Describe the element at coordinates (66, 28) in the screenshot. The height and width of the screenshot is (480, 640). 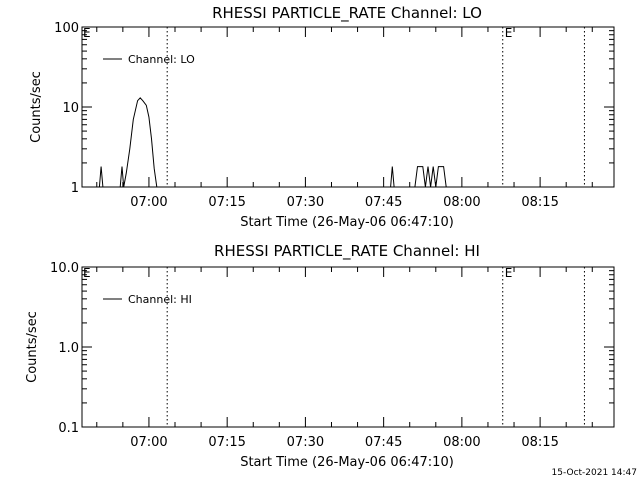
I see `y-tick-label: 100` at that location.